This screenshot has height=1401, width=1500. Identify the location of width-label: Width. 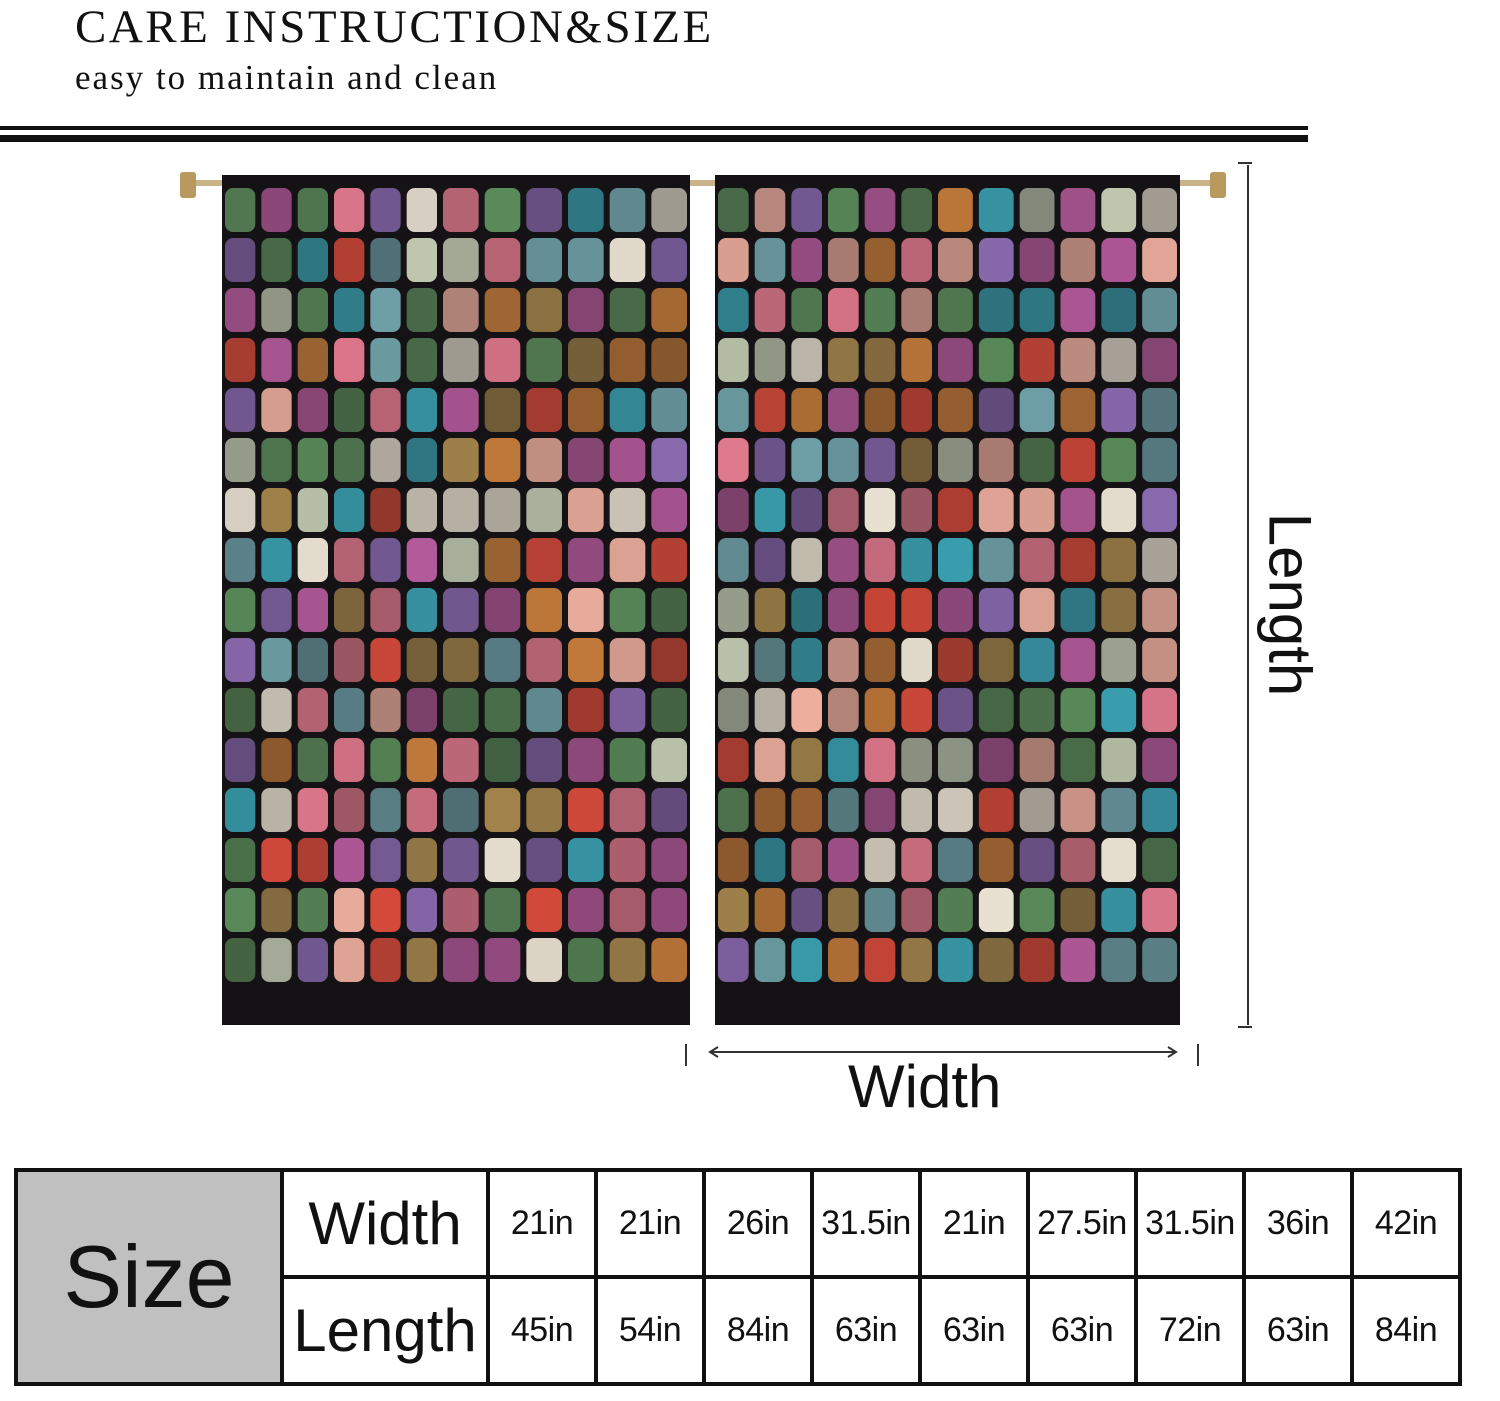
(925, 1086).